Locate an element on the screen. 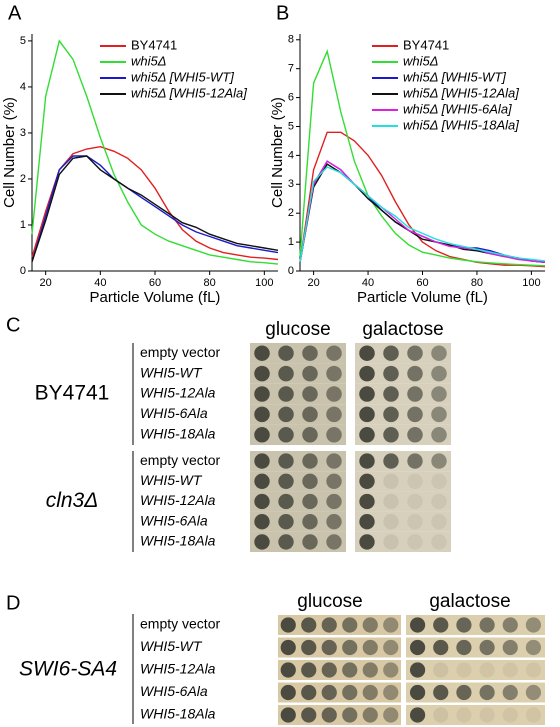 This screenshot has height=727, width=560. legend-label: BY4741 is located at coordinates (426, 44).